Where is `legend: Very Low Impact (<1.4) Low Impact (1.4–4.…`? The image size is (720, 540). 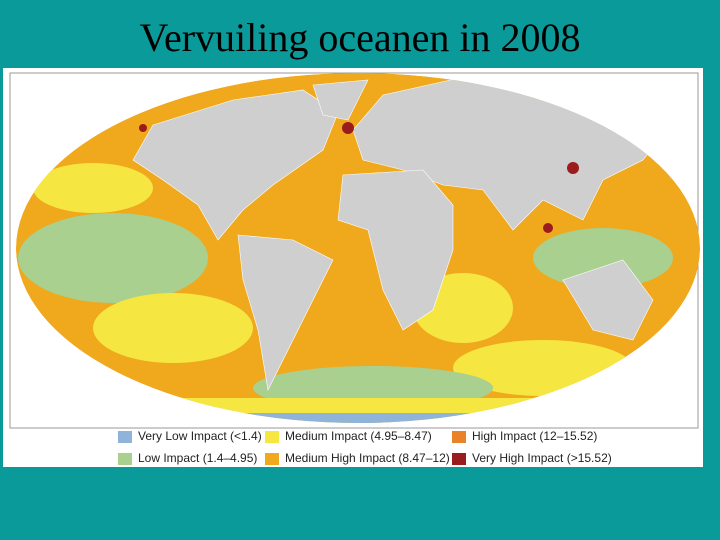
legend: Very Low Impact (<1.4) Low Impact (1.4–4.… is located at coordinates (365, 447).